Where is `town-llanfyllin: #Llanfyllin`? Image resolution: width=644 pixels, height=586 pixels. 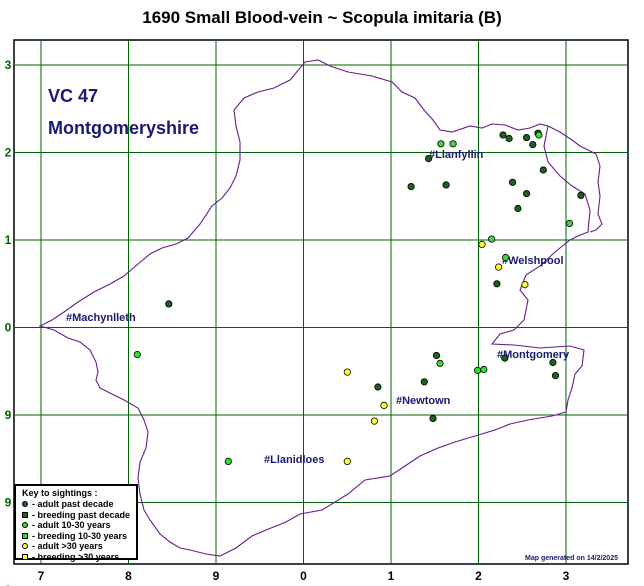
town-llanfyllin: #Llanfyllin is located at coordinates (456, 155).